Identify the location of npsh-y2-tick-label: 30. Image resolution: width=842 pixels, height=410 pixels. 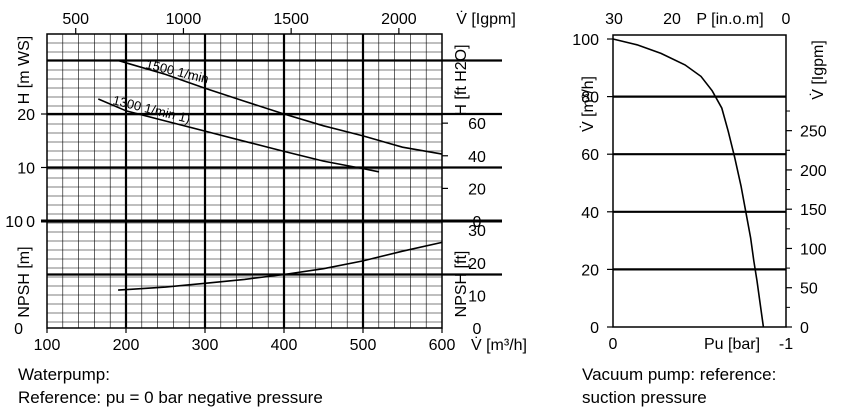
(477, 231).